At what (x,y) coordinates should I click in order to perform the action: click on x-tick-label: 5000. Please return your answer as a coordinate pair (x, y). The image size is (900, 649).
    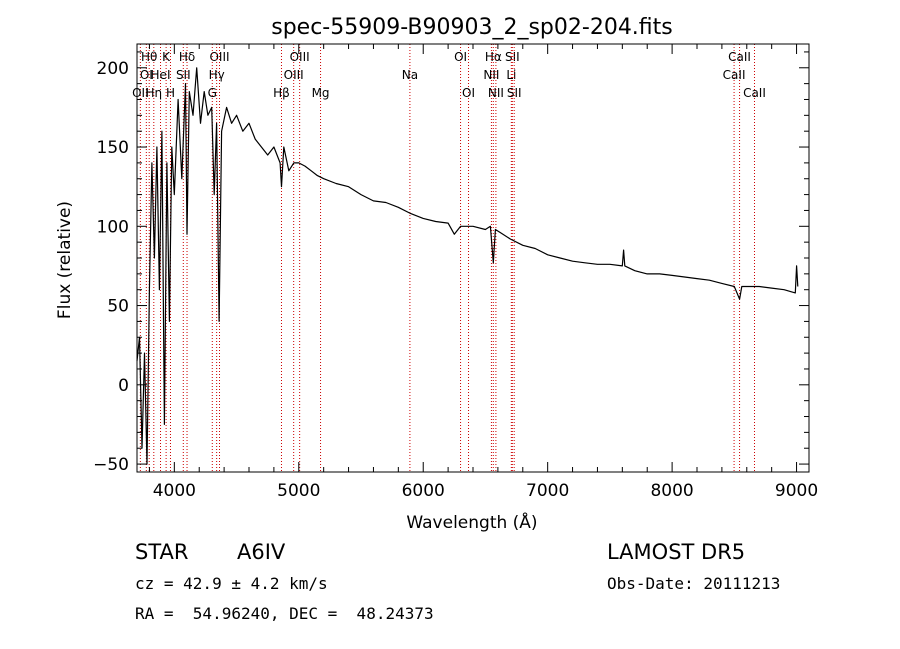
    Looking at the image, I should click on (298, 491).